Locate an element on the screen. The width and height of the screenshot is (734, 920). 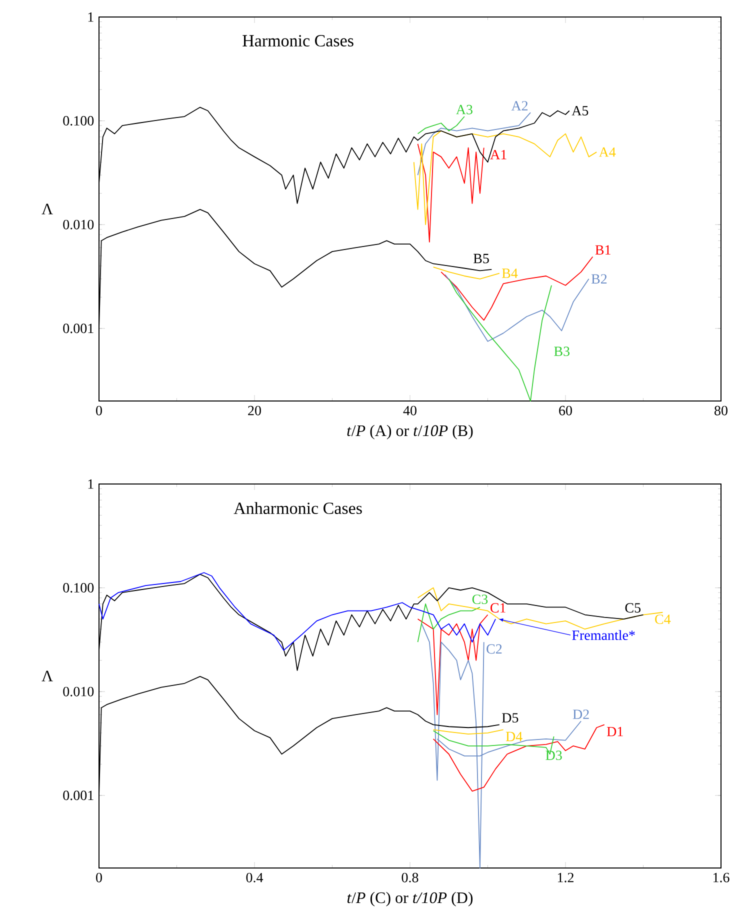
series-label: B1 is located at coordinates (602, 250).